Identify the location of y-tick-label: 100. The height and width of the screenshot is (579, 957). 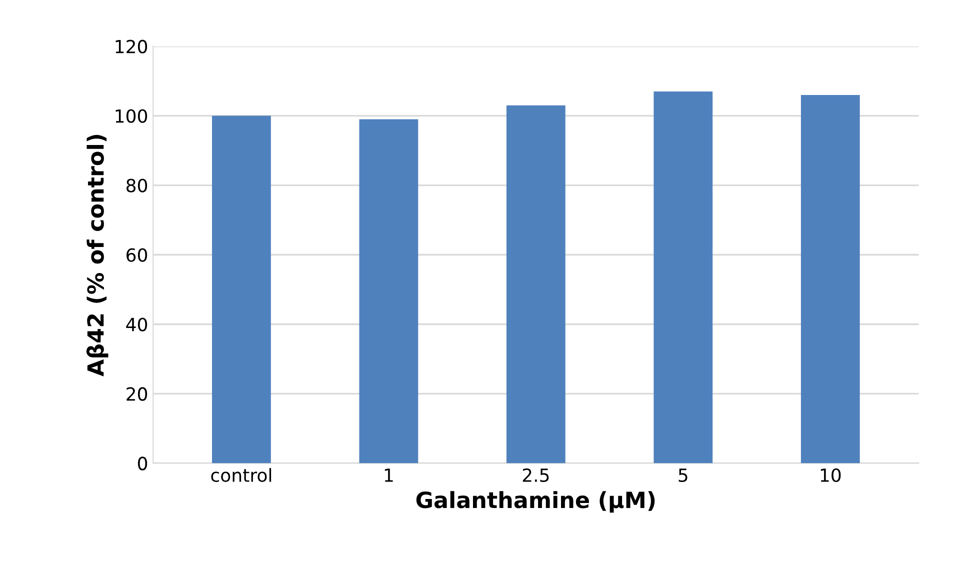
(132, 116).